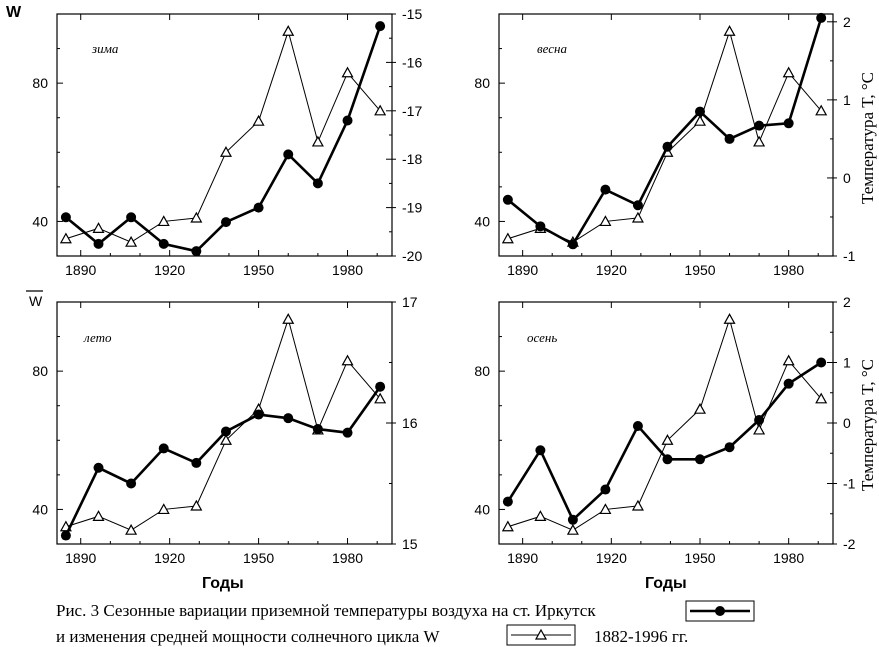  Describe the element at coordinates (666, 583) in the screenshot. I see `x-axis-label-right: Годы` at that location.